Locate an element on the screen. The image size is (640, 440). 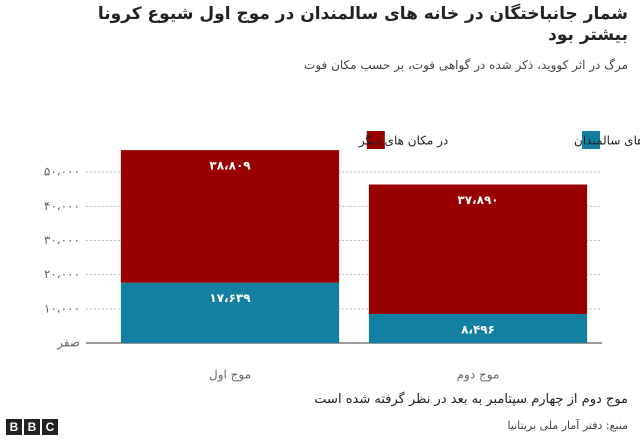
legend-label: در مکان های دیگر is located at coordinates (403, 141).